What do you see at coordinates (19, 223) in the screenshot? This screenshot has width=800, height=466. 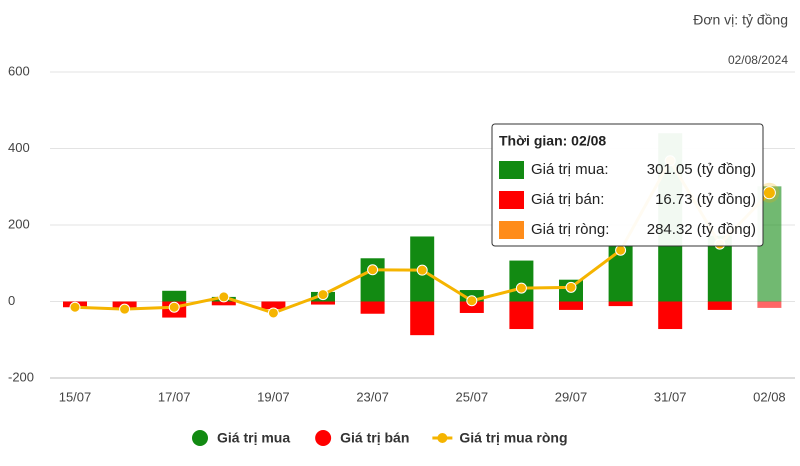 I see `y-tick-label: 200` at bounding box center [19, 223].